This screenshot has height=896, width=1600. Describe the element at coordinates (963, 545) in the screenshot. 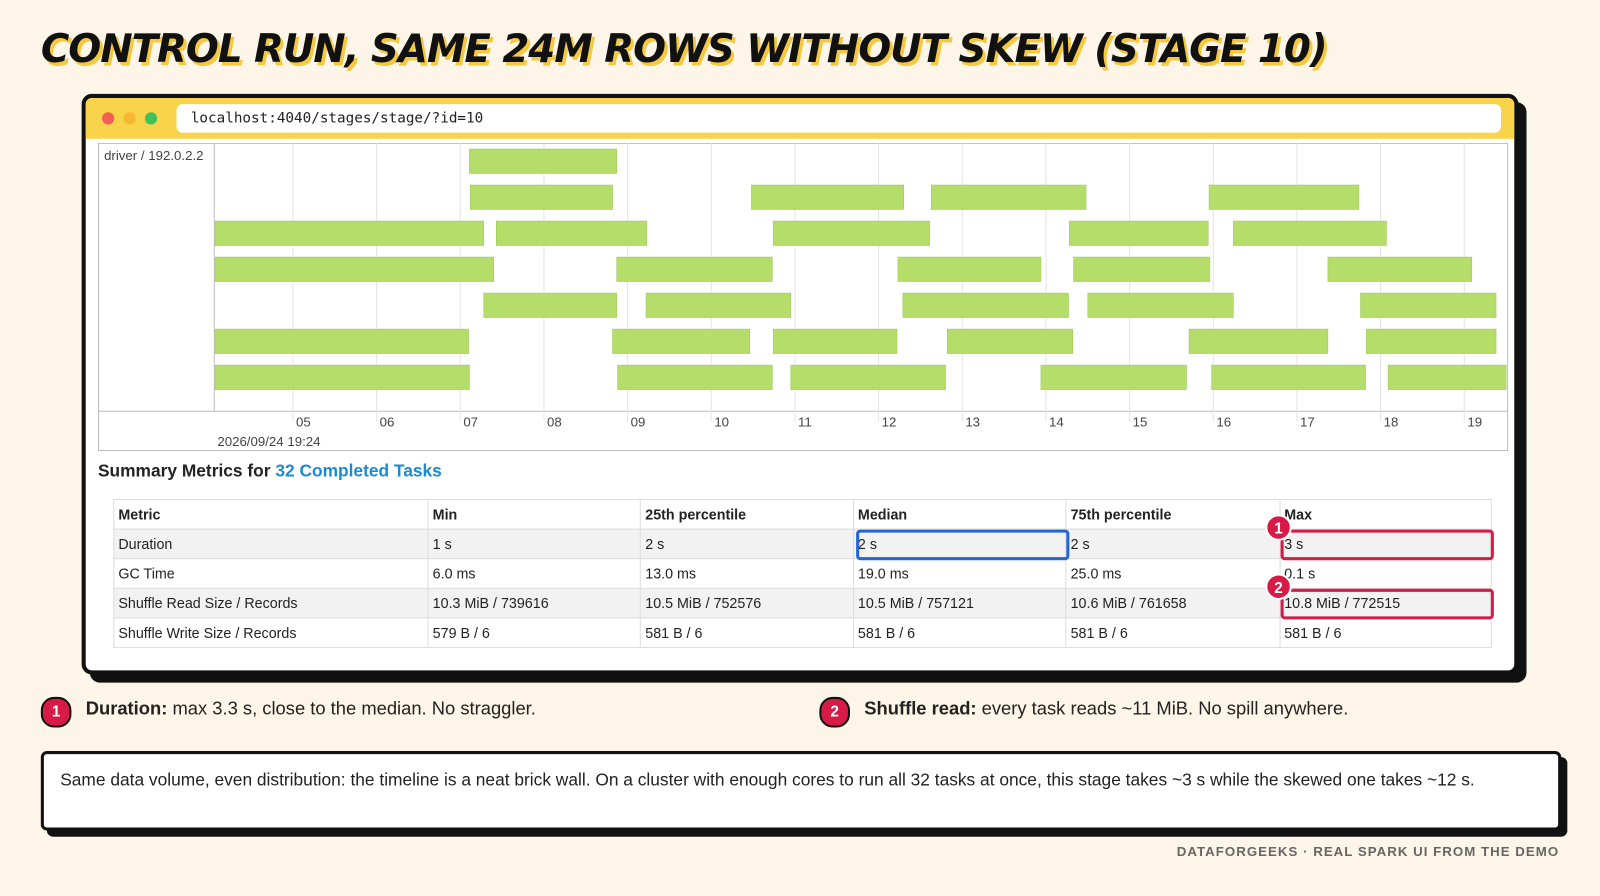

I see `median-highlight` at that location.